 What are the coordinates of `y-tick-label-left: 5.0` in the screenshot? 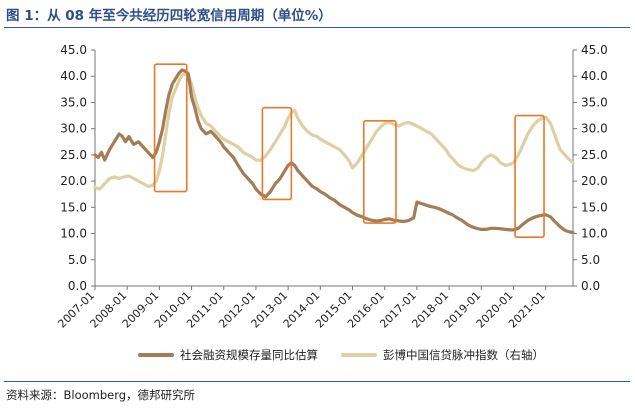 It's located at (77, 260).